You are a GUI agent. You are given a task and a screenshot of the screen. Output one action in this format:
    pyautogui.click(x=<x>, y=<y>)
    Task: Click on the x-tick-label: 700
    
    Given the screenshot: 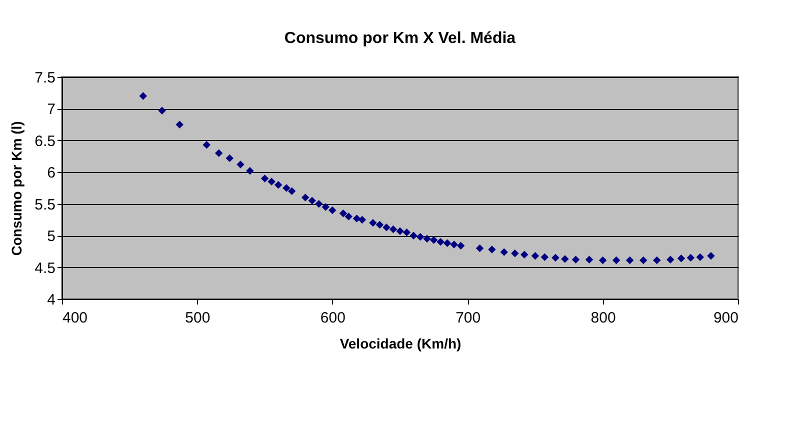 What is the action you would take?
    pyautogui.click(x=468, y=318)
    